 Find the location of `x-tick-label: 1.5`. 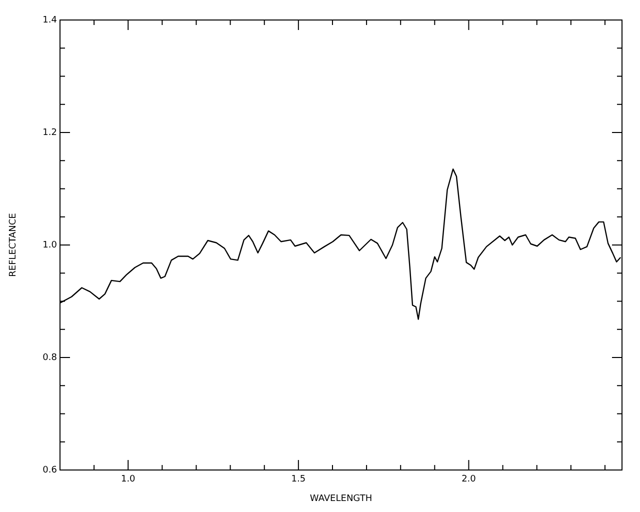

x-tick-label: 1.5 is located at coordinates (298, 479).